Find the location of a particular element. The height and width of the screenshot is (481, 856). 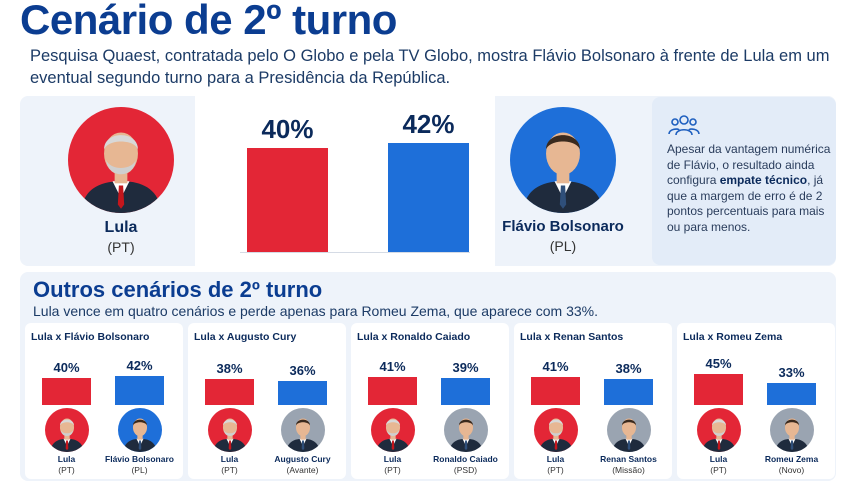

people-group-icon is located at coordinates (684, 127).